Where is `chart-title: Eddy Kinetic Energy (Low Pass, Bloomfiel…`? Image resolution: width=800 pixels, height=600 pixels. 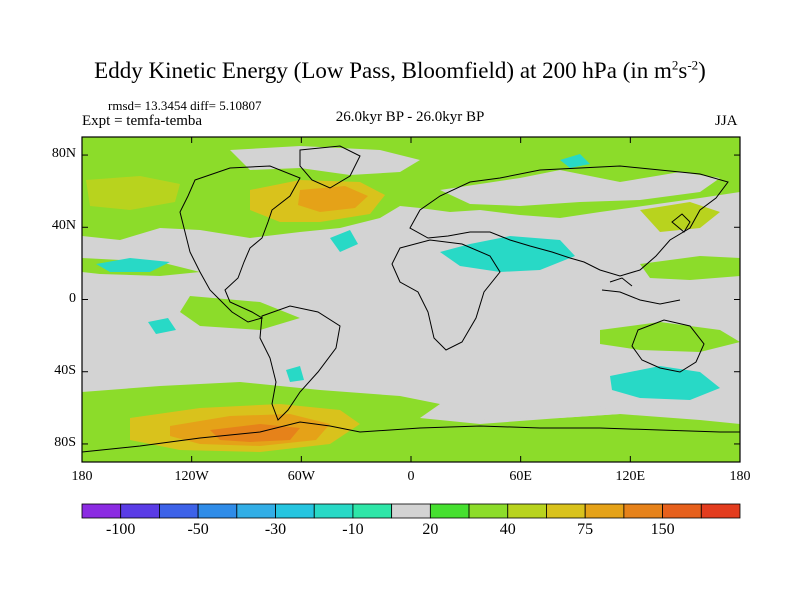
chart-title: Eddy Kinetic Energy (Low Pass, Bloomfiel… is located at coordinates (400, 70).